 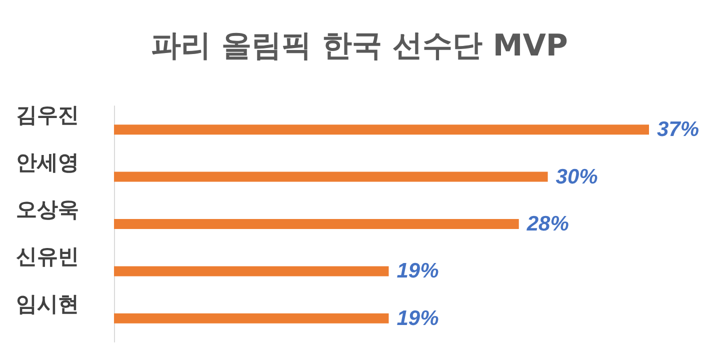 What do you see at coordinates (47, 304) in the screenshot?
I see `y-tick-label: 임시현` at bounding box center [47, 304].